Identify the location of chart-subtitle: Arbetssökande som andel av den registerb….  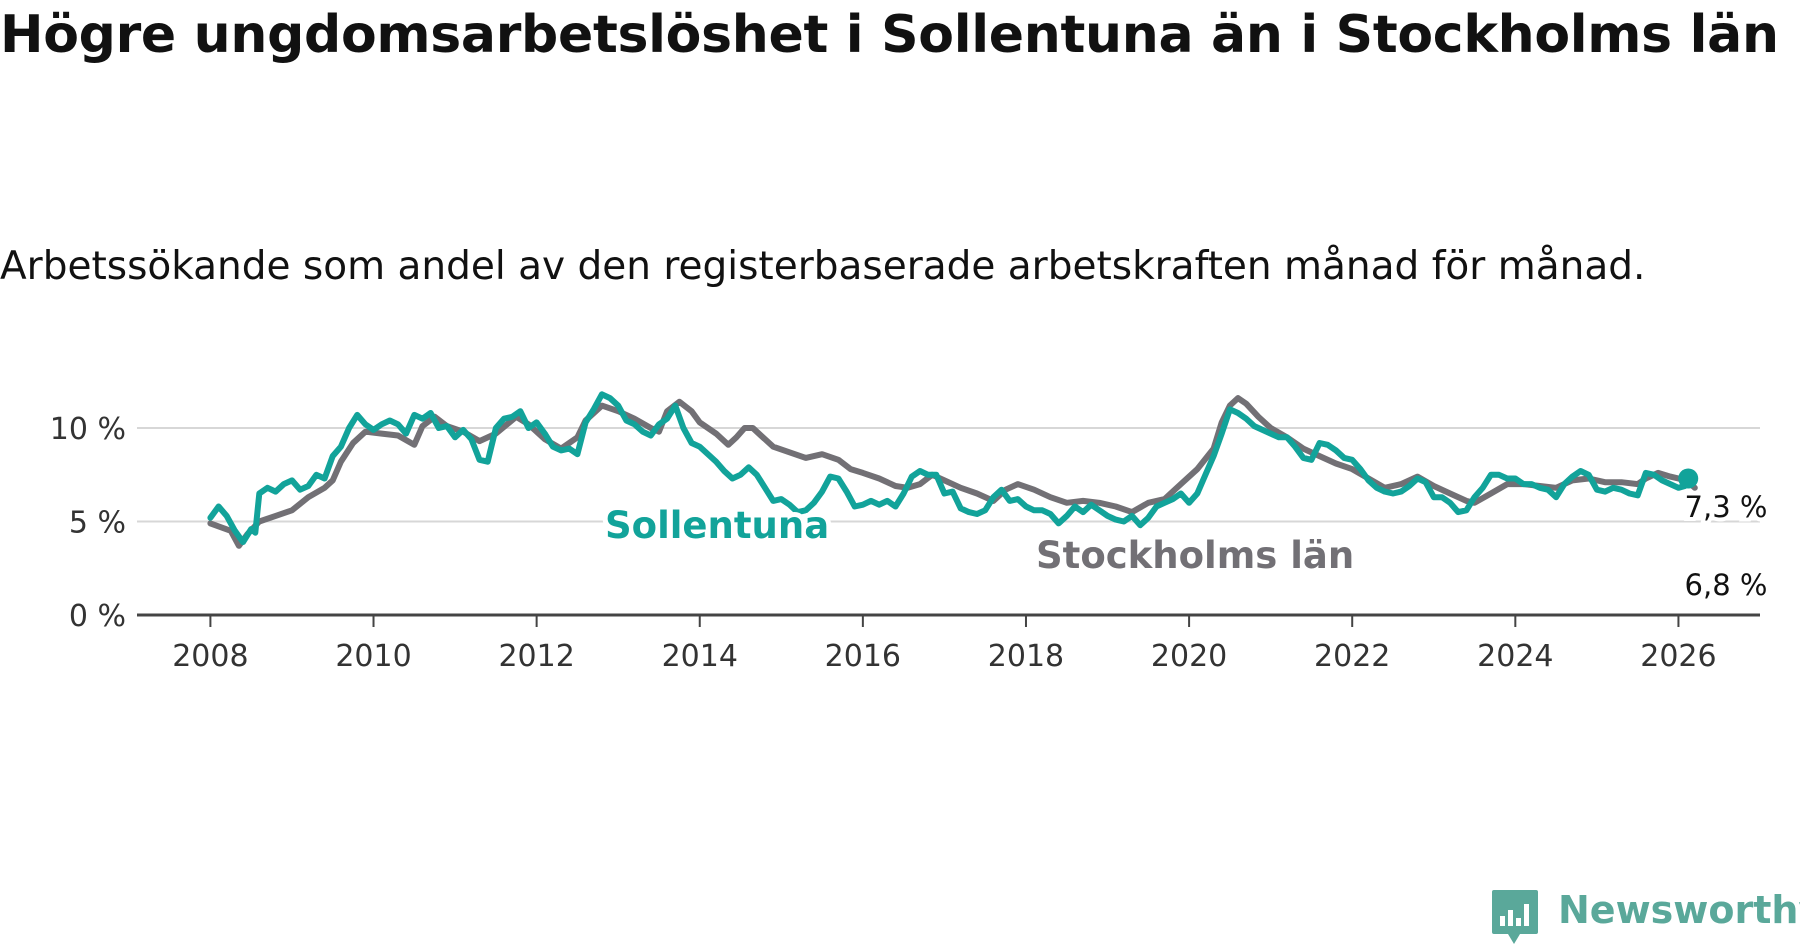
(823, 266).